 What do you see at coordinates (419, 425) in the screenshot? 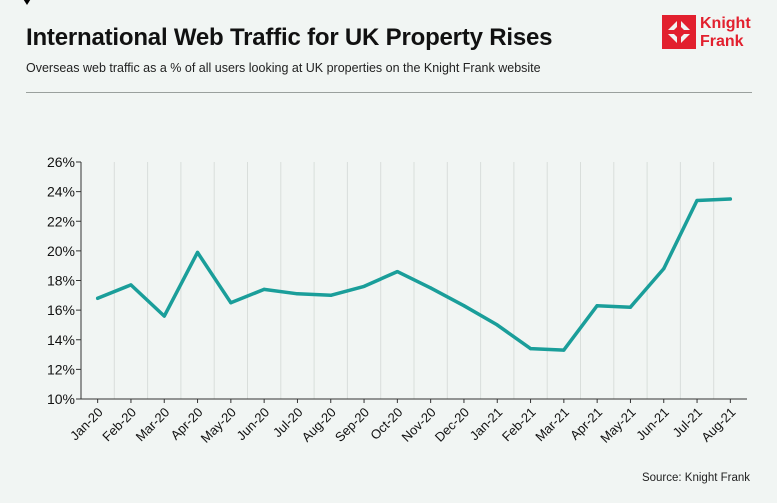
I see `x-tick-label: Nov-20` at bounding box center [419, 425].